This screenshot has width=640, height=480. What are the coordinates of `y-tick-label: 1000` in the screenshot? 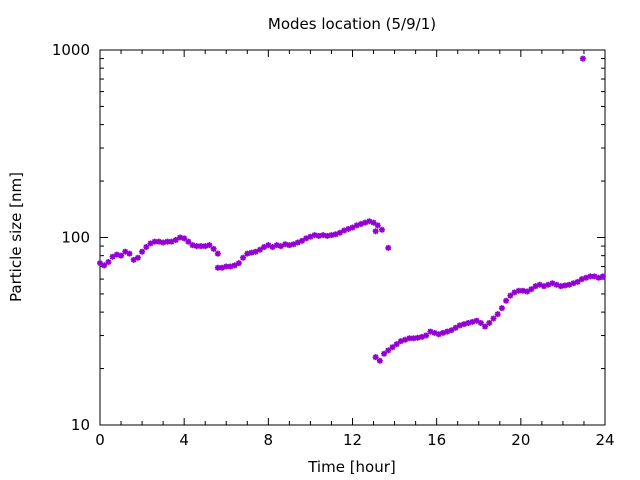 It's located at (71, 50).